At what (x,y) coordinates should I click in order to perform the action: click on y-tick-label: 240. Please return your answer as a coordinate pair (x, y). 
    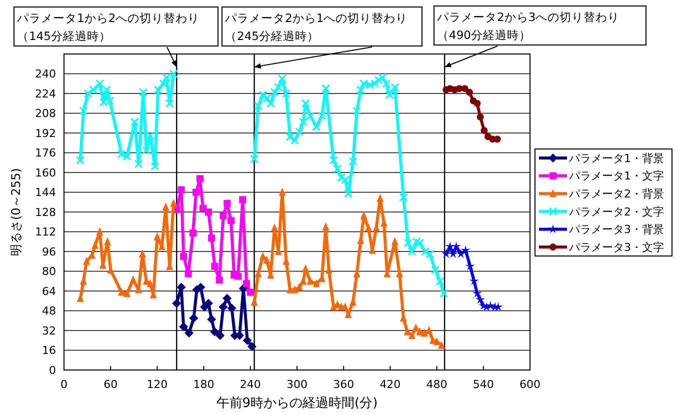
    Looking at the image, I should click on (45, 74).